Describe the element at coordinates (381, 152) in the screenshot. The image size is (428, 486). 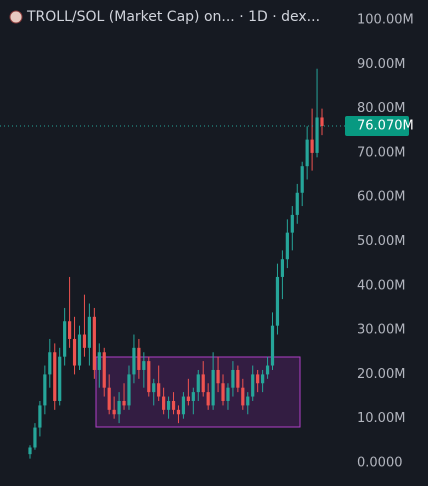
I see `y-tick-label: 70.00M` at that location.